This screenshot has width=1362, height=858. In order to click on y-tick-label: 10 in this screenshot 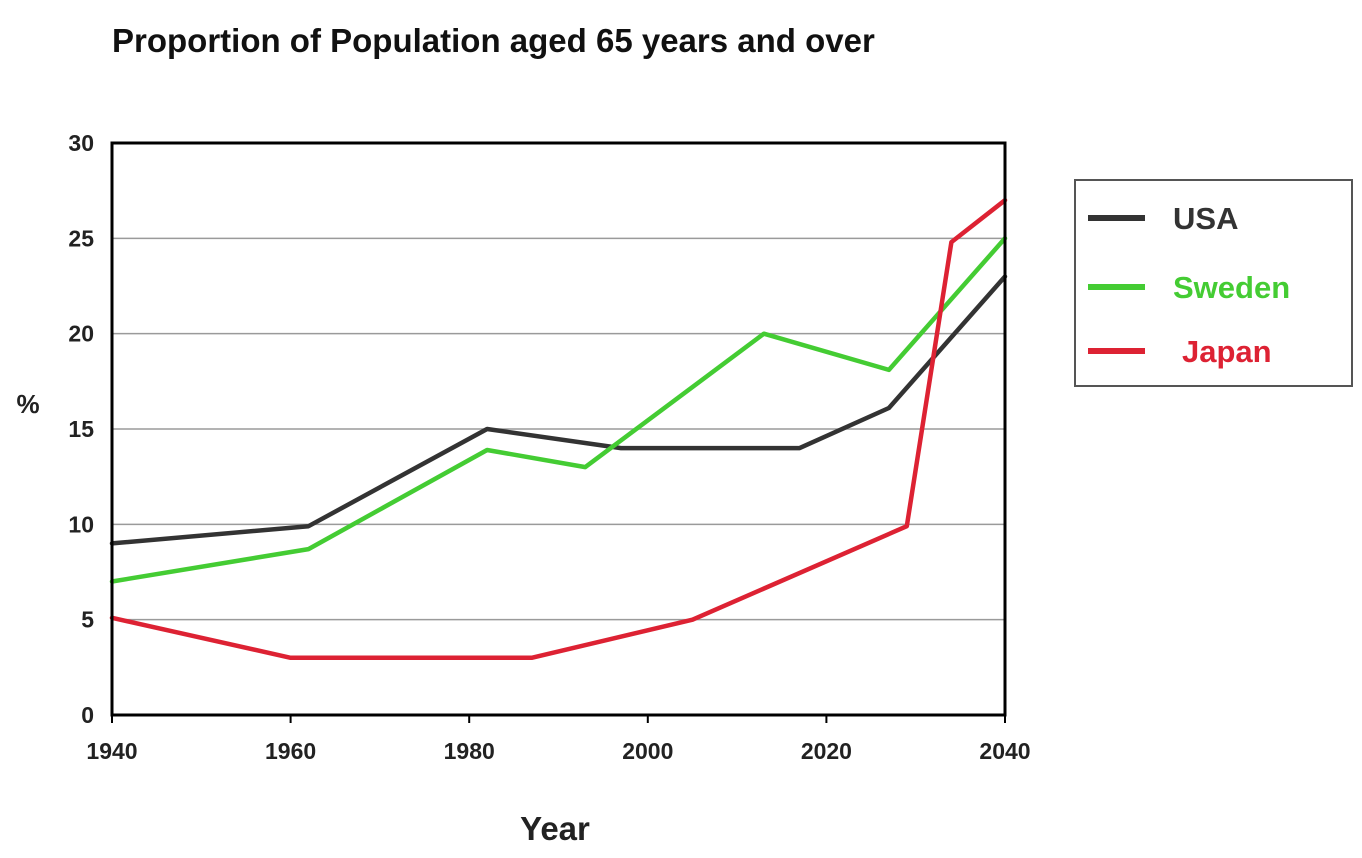, I will do `click(81, 524)`.